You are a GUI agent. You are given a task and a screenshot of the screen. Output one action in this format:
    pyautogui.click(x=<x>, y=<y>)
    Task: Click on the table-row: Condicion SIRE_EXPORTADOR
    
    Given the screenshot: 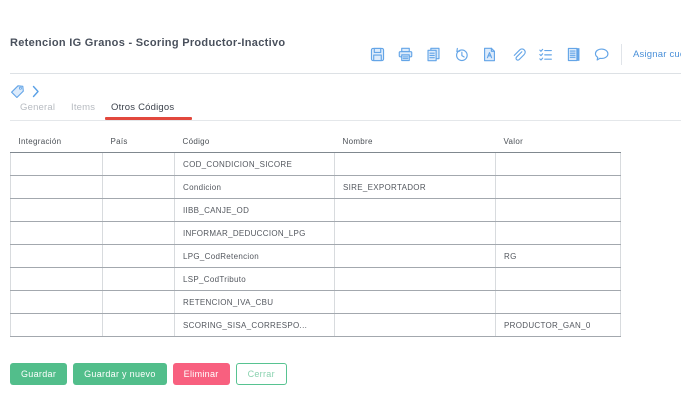 What is the action you would take?
    pyautogui.click(x=315, y=187)
    